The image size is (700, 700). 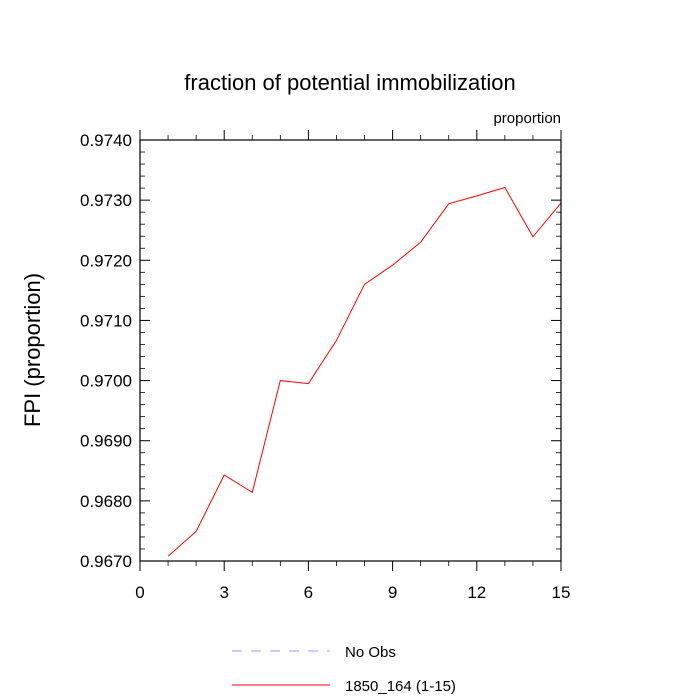 What do you see at coordinates (106, 320) in the screenshot?
I see `y-tick-label: 0.9710` at bounding box center [106, 320].